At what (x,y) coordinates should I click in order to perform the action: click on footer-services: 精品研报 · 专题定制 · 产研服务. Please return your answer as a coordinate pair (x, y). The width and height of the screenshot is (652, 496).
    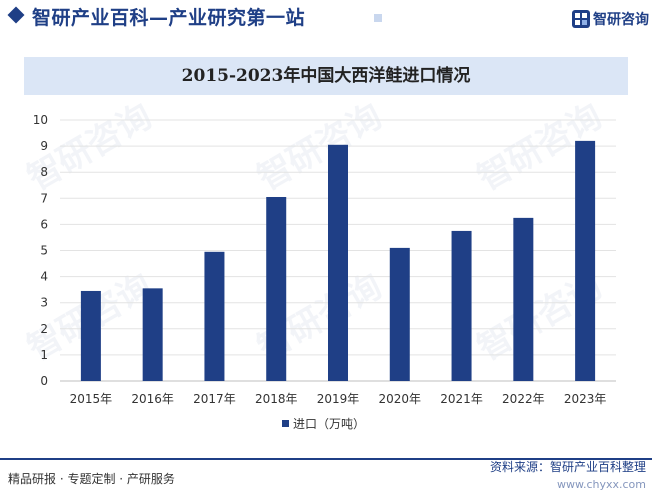
    Looking at the image, I should click on (91, 479).